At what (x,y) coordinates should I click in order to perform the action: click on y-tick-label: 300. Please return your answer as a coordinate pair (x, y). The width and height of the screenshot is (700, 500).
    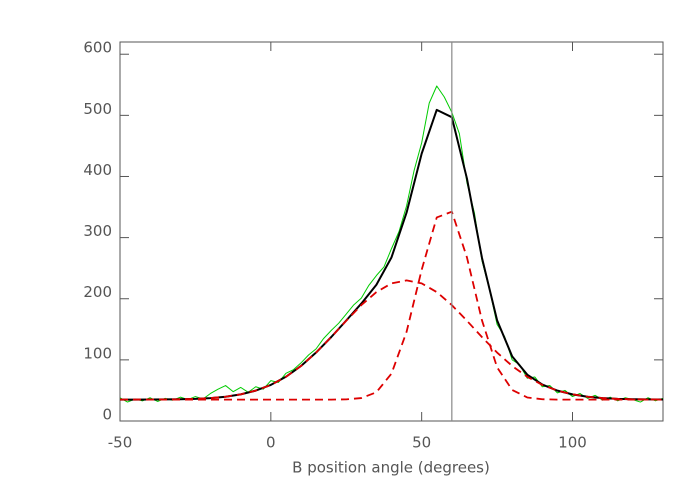
    Looking at the image, I should click on (97, 231).